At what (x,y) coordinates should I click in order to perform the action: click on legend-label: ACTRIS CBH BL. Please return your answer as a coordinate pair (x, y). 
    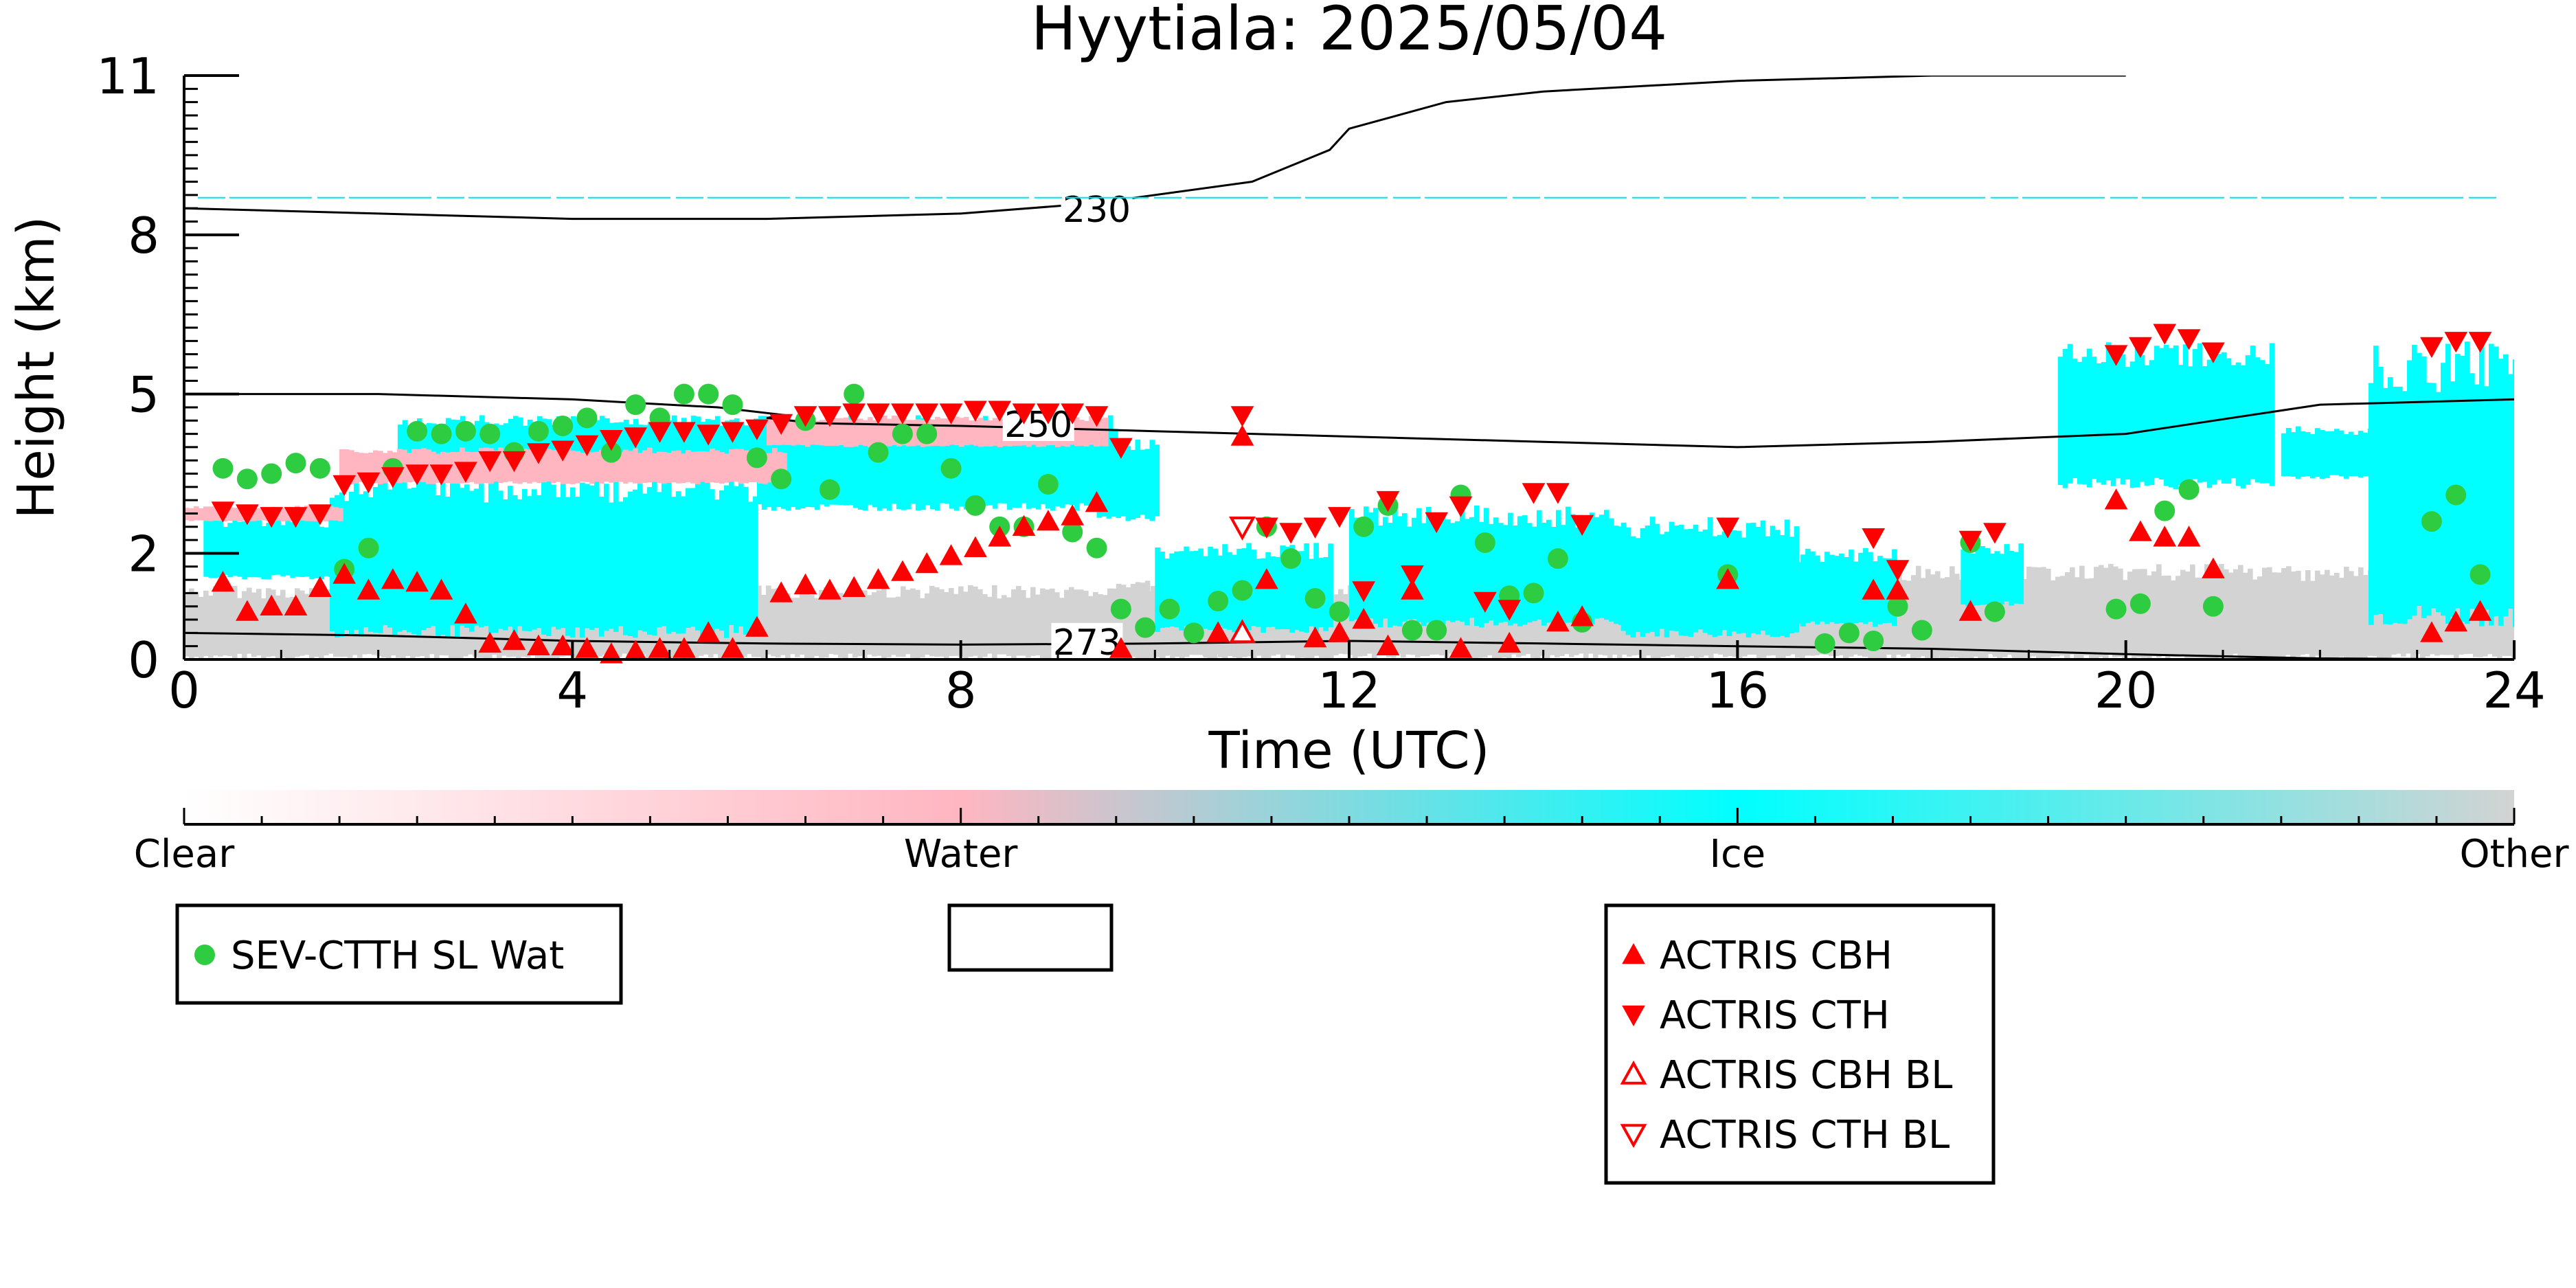
    Looking at the image, I should click on (1806, 1075).